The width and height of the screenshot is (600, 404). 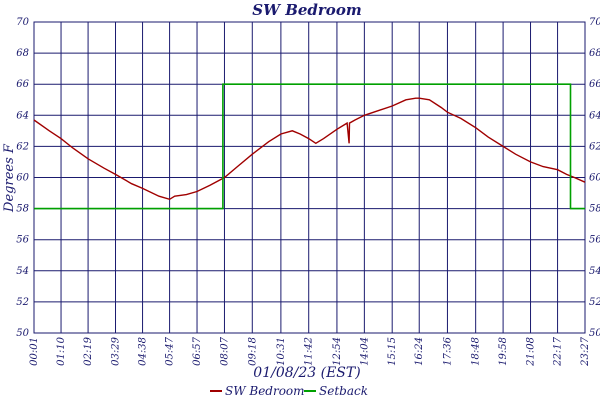 What do you see at coordinates (22, 53) in the screenshot?
I see `y-tick-label-left: 68` at bounding box center [22, 53].